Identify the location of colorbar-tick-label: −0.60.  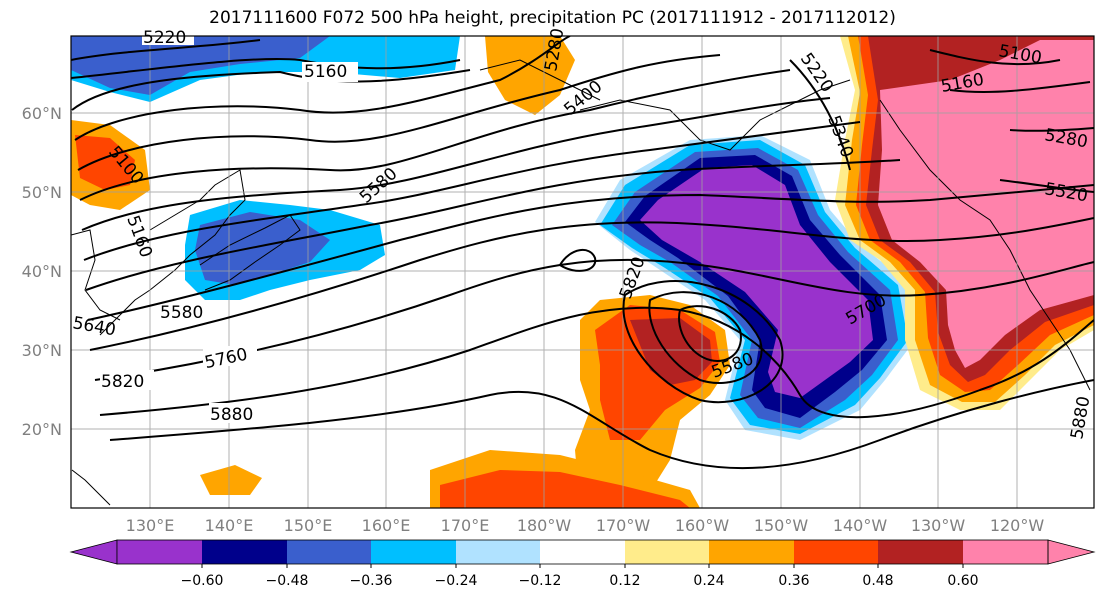
(202, 581).